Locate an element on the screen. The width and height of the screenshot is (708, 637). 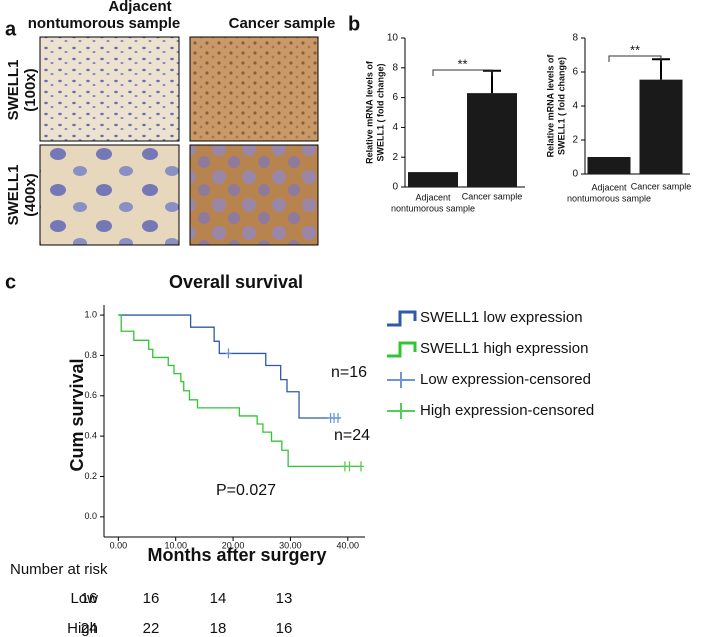
y-tick-label: 0.6 is located at coordinates (90, 395).